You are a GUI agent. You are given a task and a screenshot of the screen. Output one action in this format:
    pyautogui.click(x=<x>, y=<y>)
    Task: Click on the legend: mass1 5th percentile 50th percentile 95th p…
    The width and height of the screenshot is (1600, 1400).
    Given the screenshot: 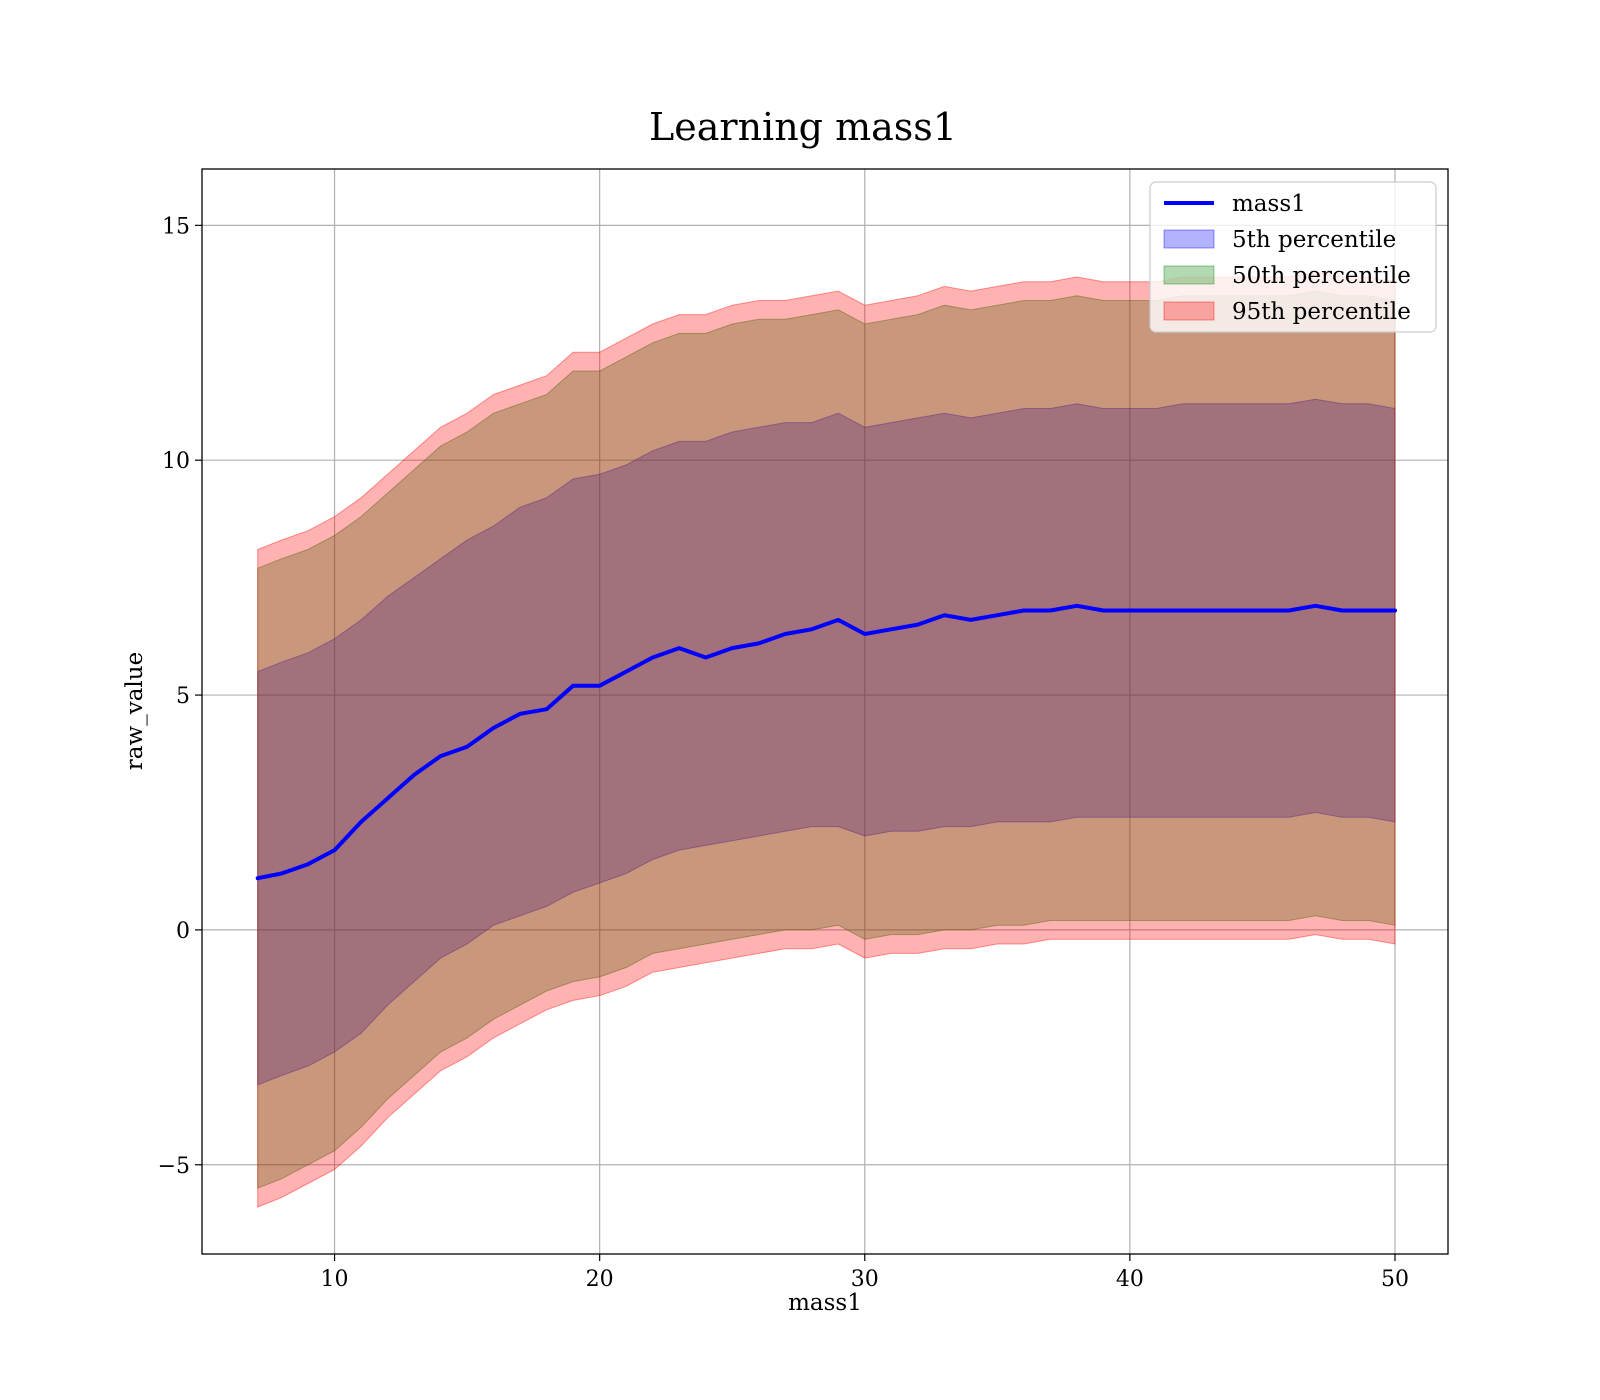 What is the action you would take?
    pyautogui.click(x=1293, y=257)
    